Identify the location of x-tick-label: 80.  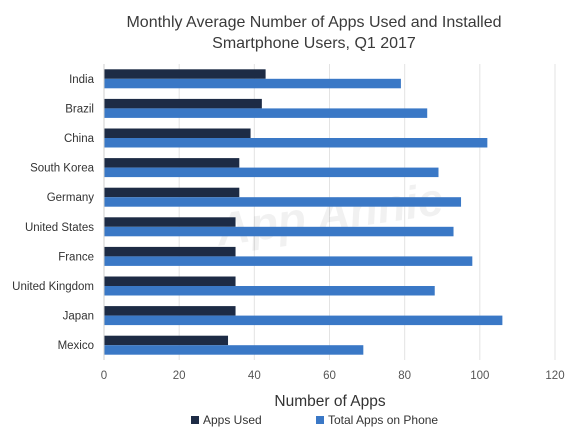
(404, 376).